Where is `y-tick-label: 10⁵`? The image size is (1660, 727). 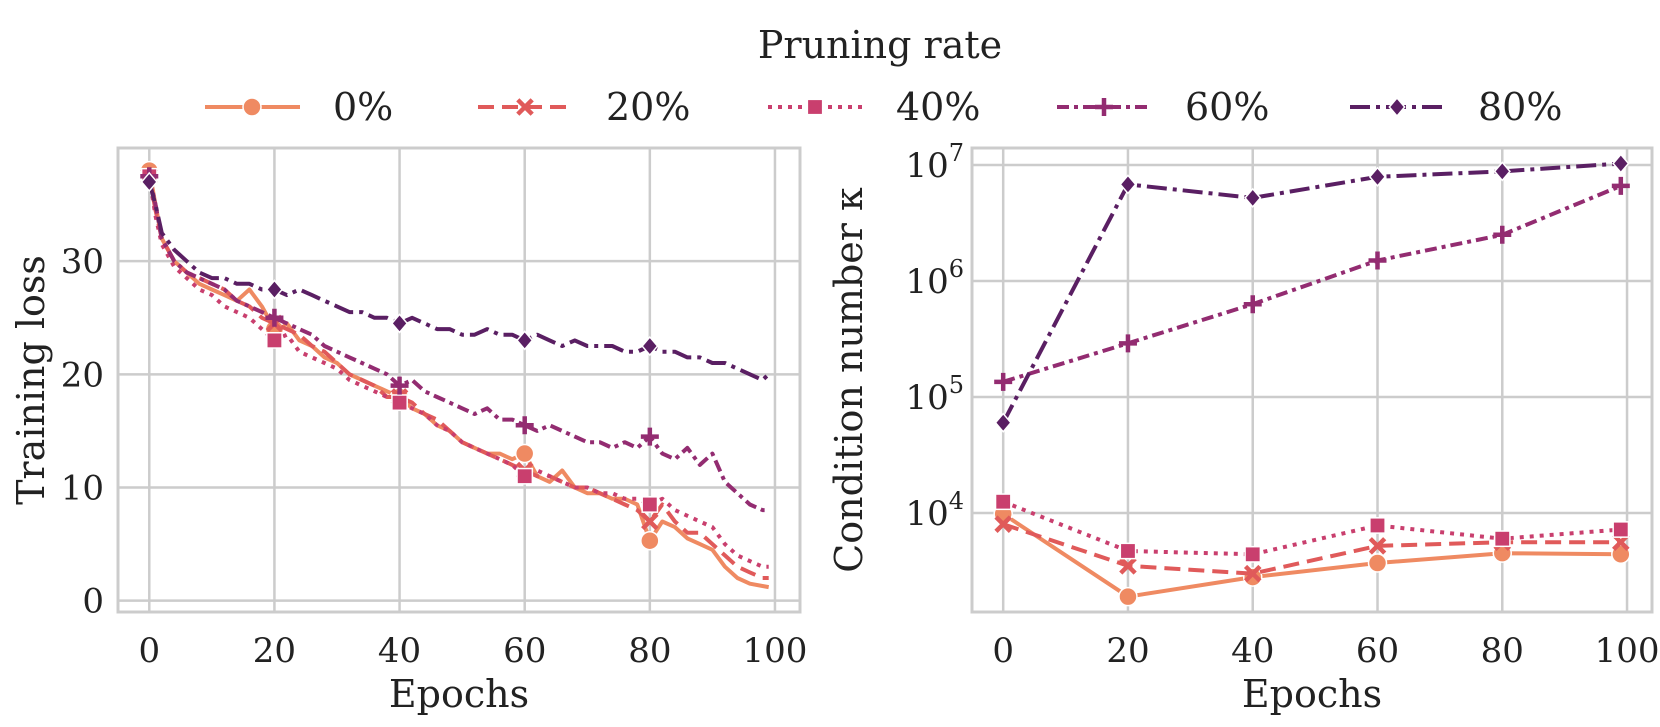 y-tick-label: 10⁵ is located at coordinates (934, 394).